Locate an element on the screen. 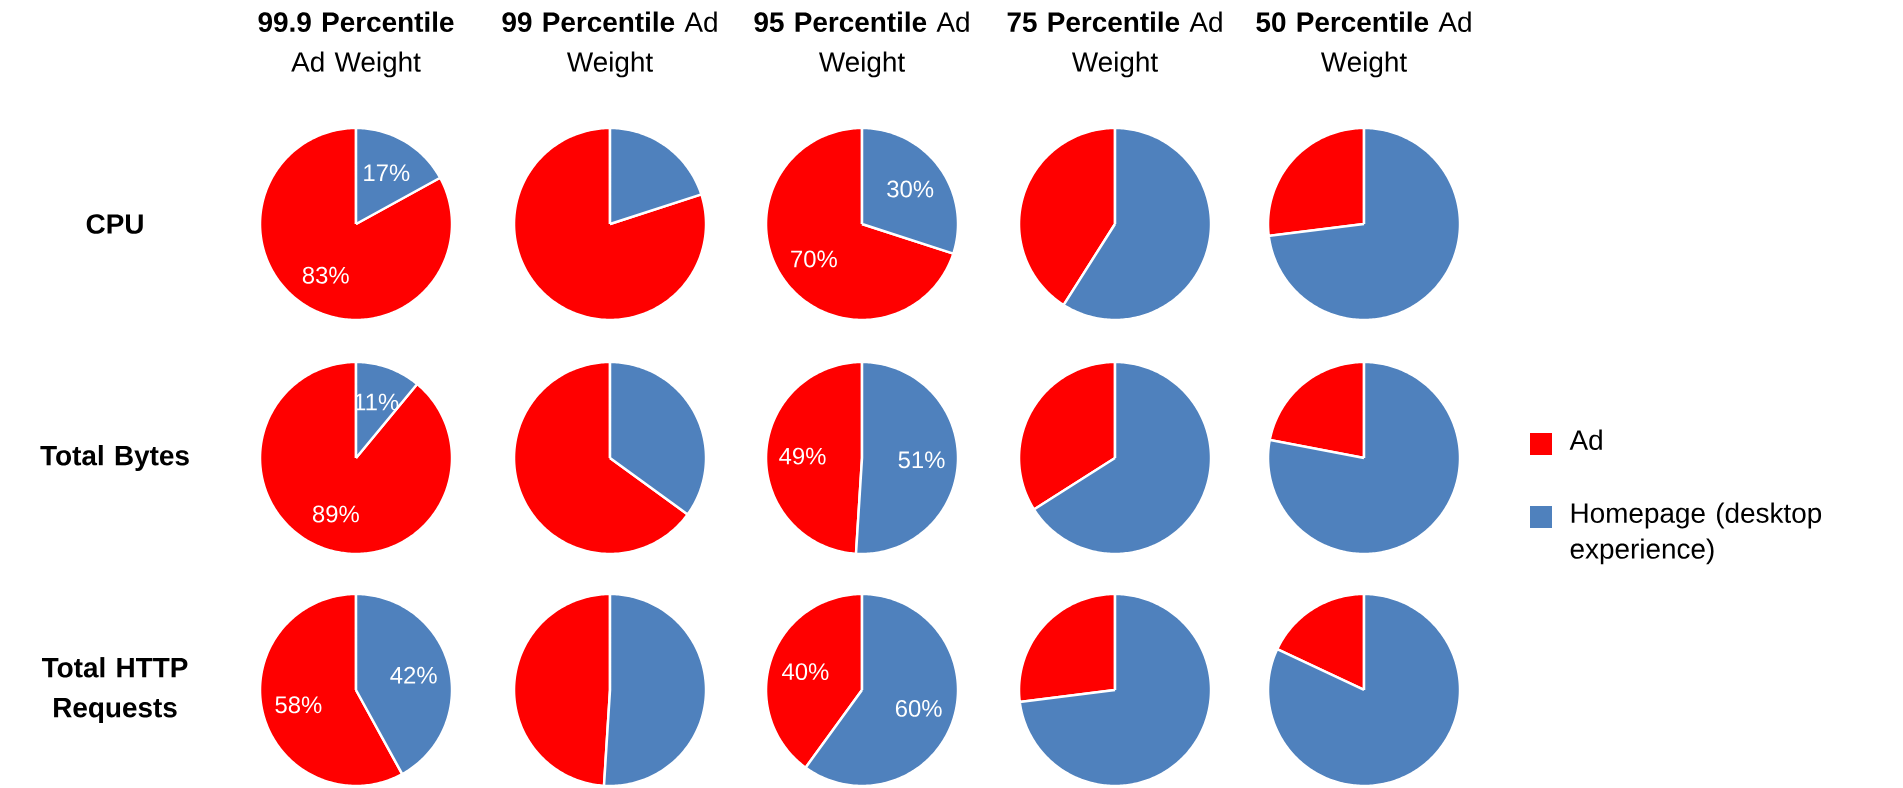 The width and height of the screenshot is (1903, 788). data-label: 42% is located at coordinates (413, 675).